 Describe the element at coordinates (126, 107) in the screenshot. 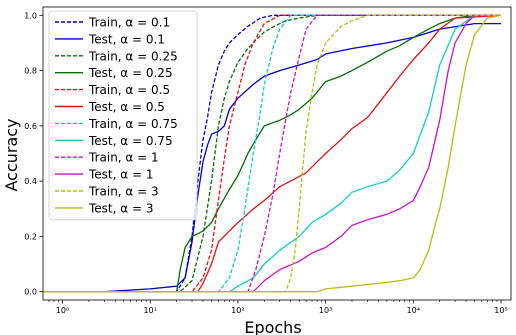

I see `legend-entry-5: Test, α = 0.5` at that location.